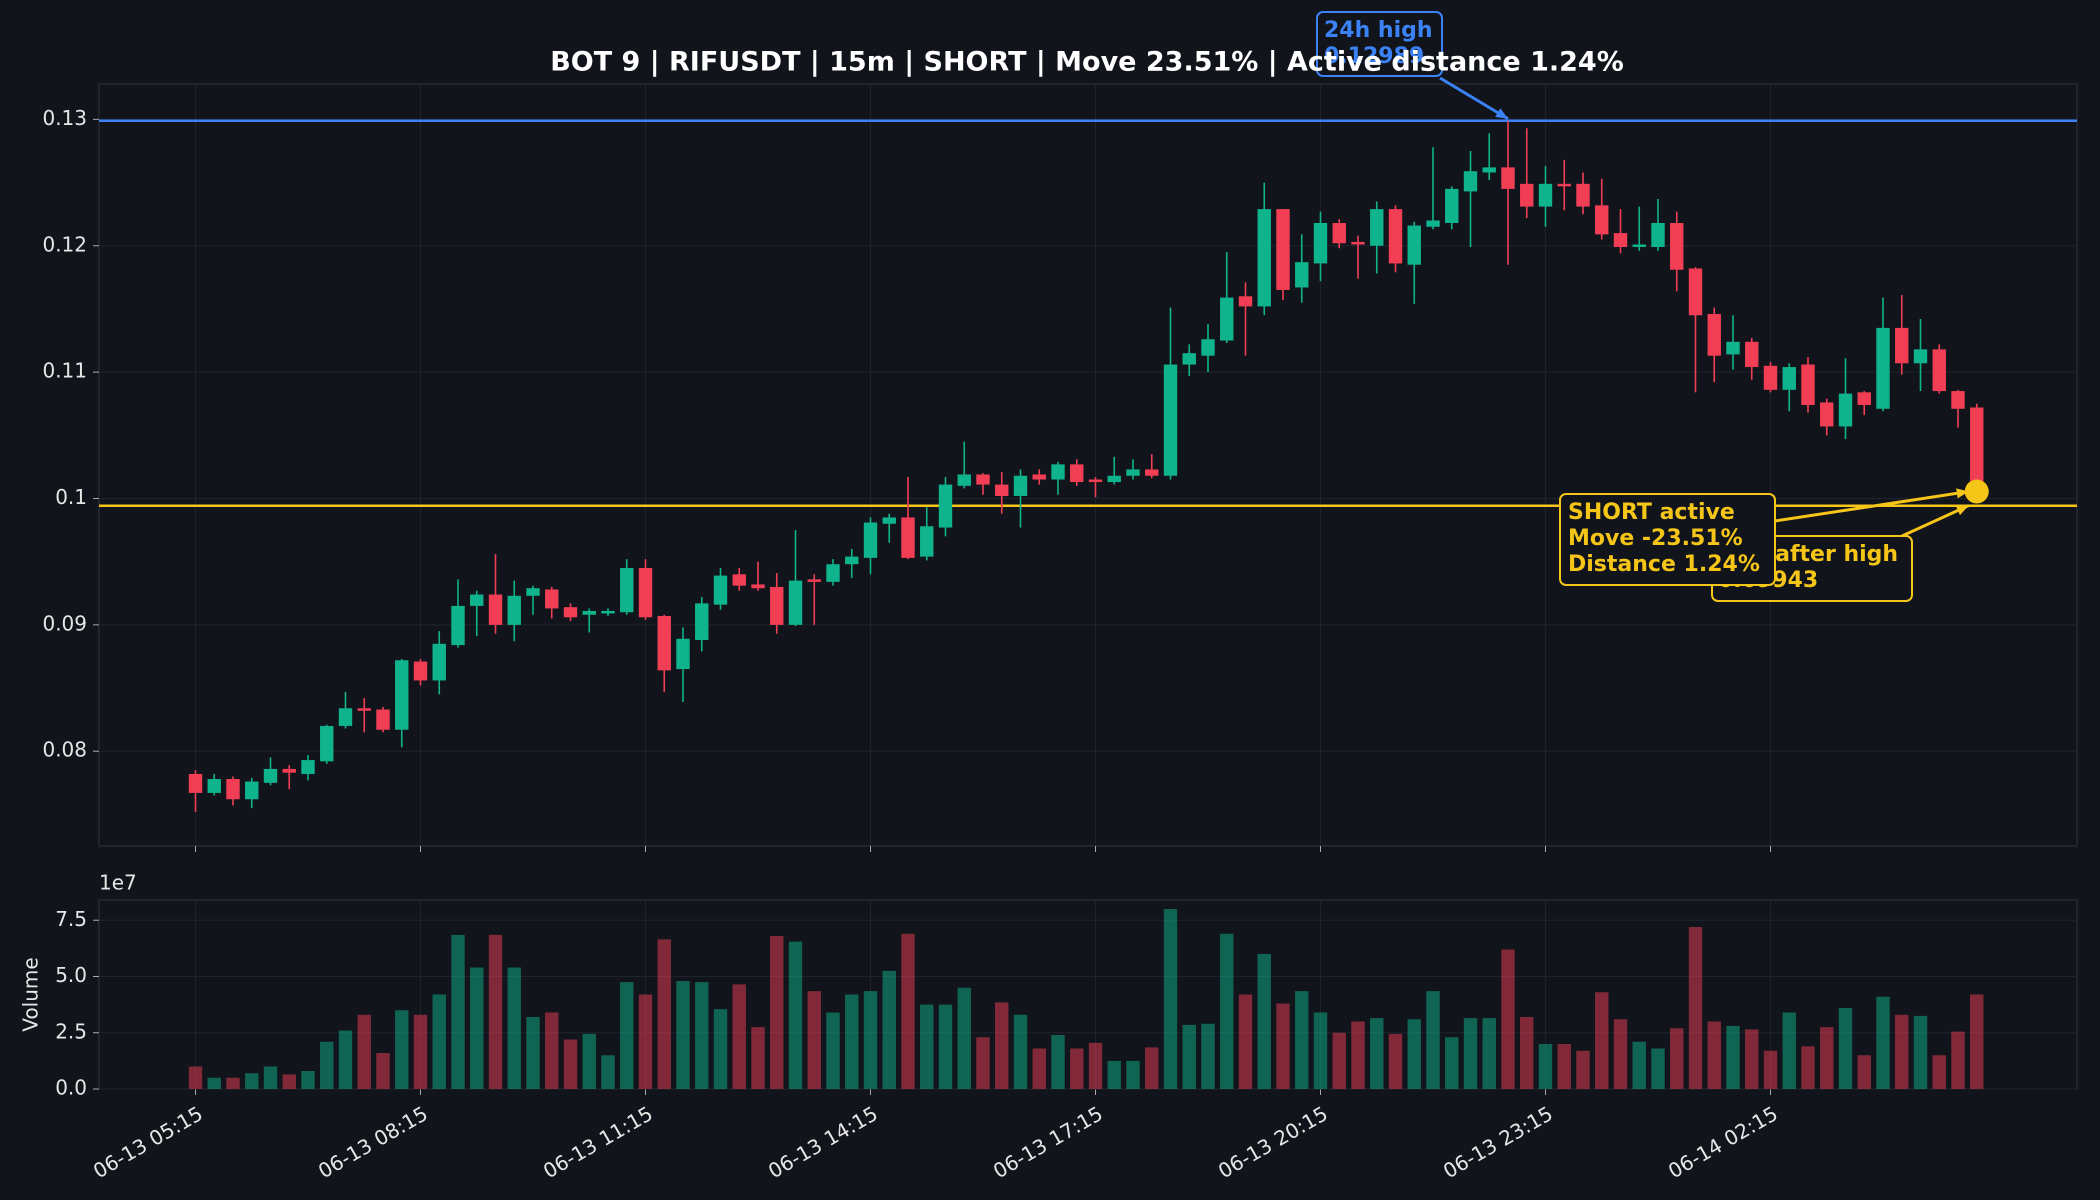  Describe the element at coordinates (1935, 521) in the screenshot. I see `low-arrow` at that location.